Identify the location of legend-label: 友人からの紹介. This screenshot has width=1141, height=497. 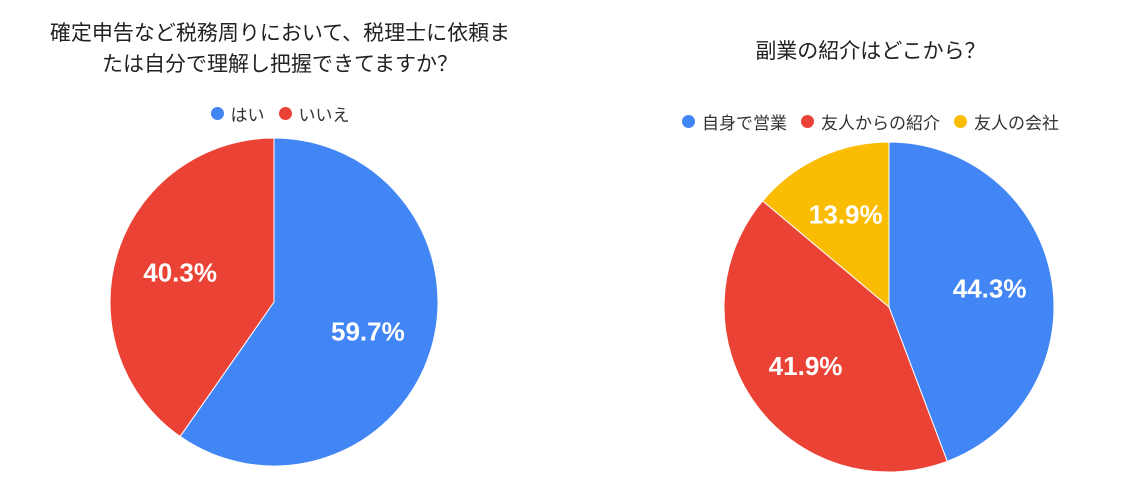
(880, 124).